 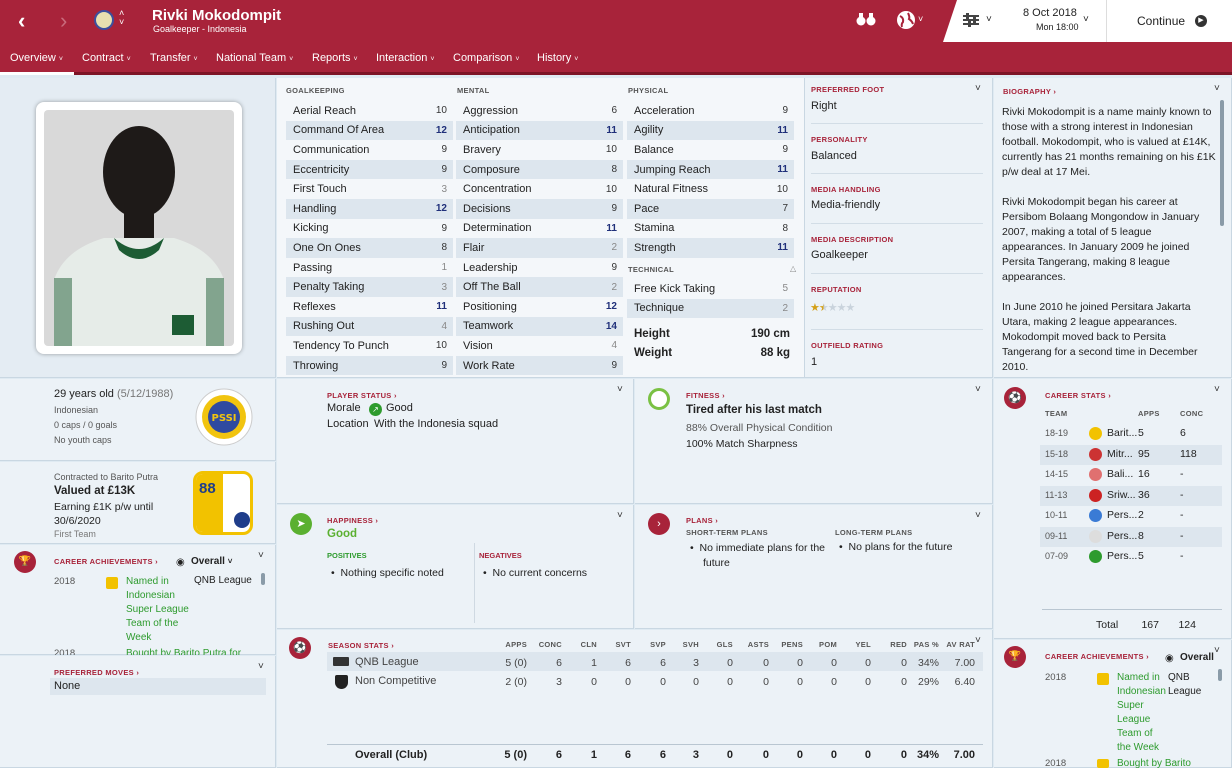 What do you see at coordinates (623, 644) in the screenshot?
I see `stat-column-header: SVT` at bounding box center [623, 644].